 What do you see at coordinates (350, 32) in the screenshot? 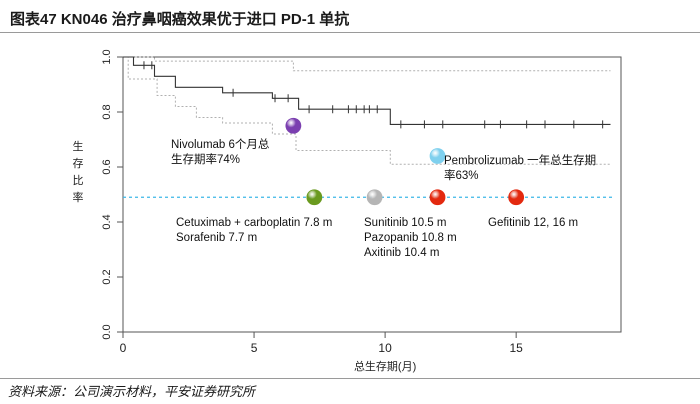
I see `top-rule` at bounding box center [350, 32].